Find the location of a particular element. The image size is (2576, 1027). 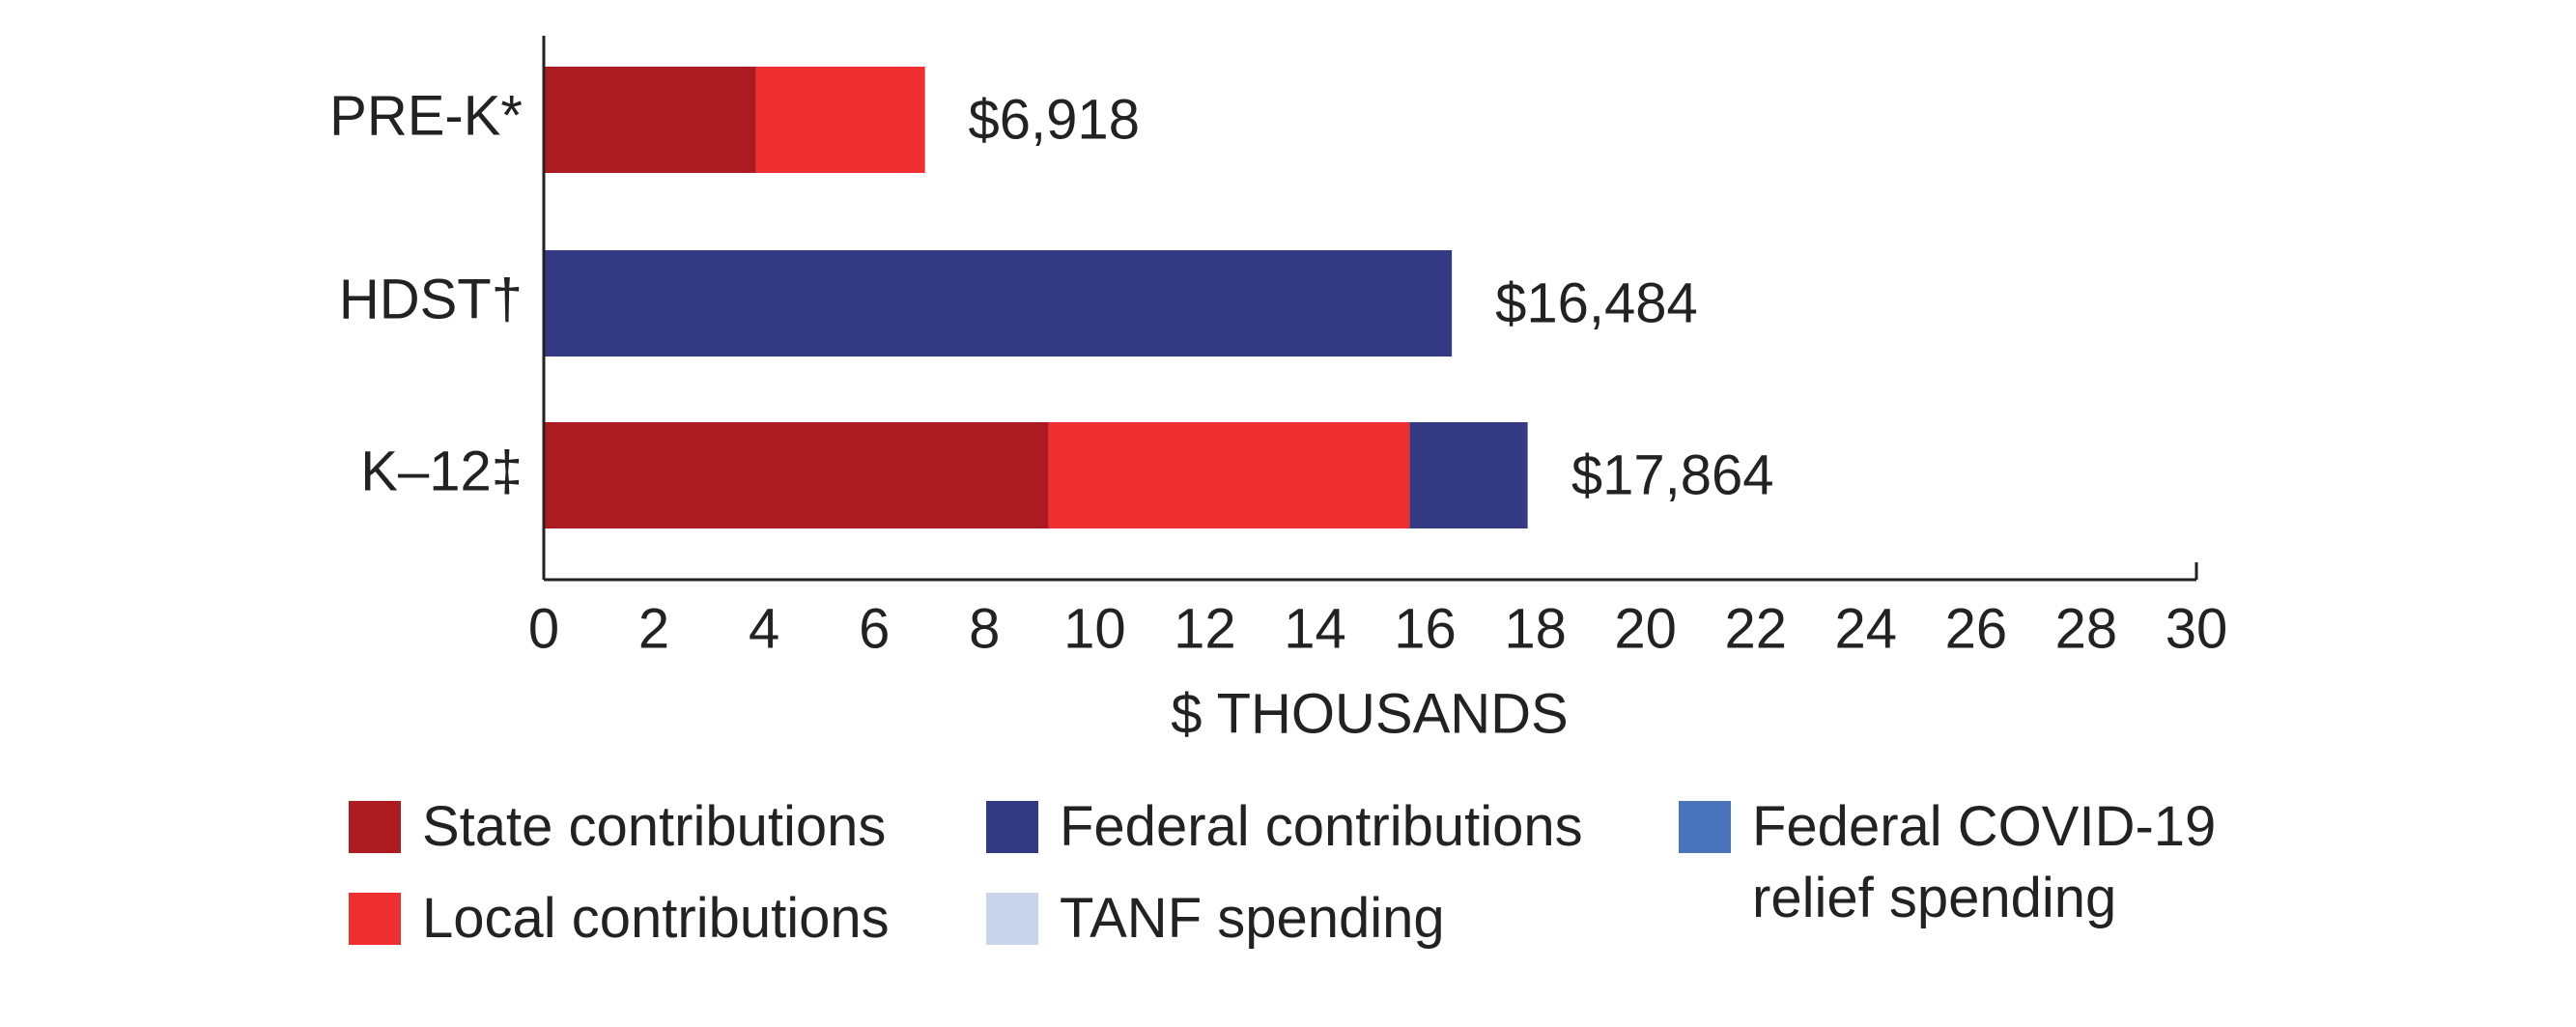

legend-label: TANF spending is located at coordinates (1252, 919).